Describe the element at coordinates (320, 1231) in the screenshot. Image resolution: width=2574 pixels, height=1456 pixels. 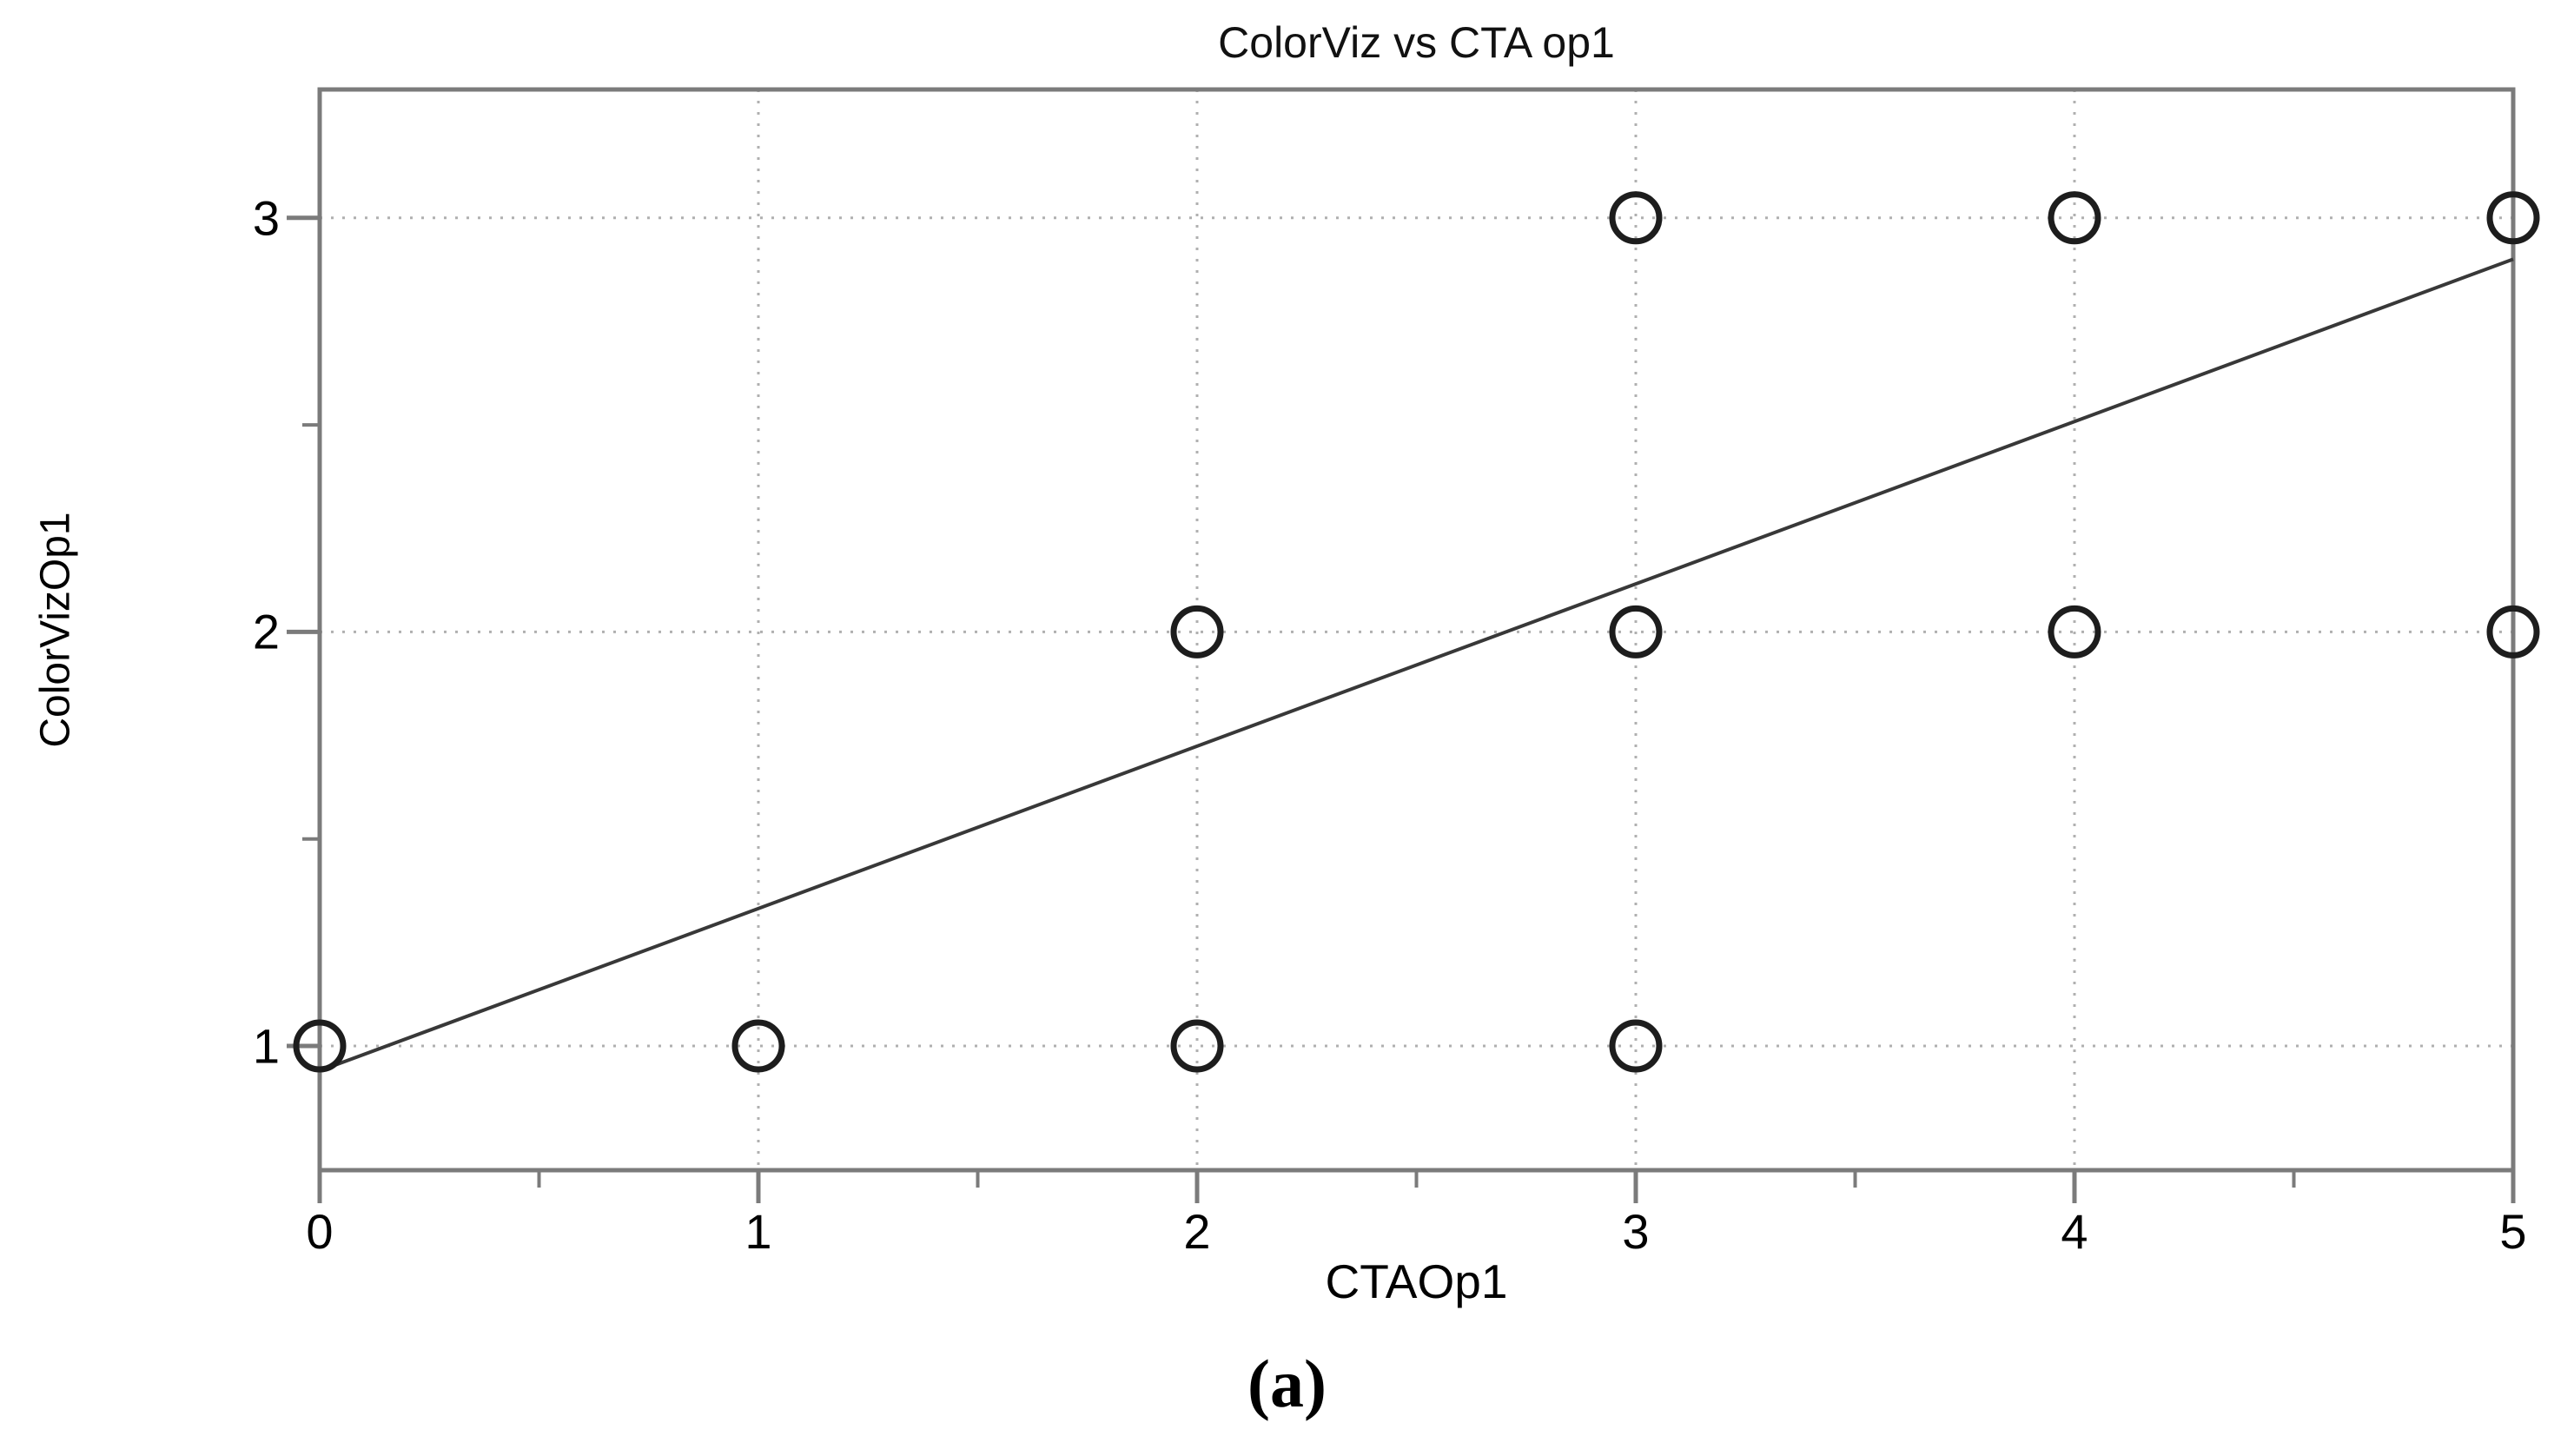
I see `x-tick-label: 0` at that location.